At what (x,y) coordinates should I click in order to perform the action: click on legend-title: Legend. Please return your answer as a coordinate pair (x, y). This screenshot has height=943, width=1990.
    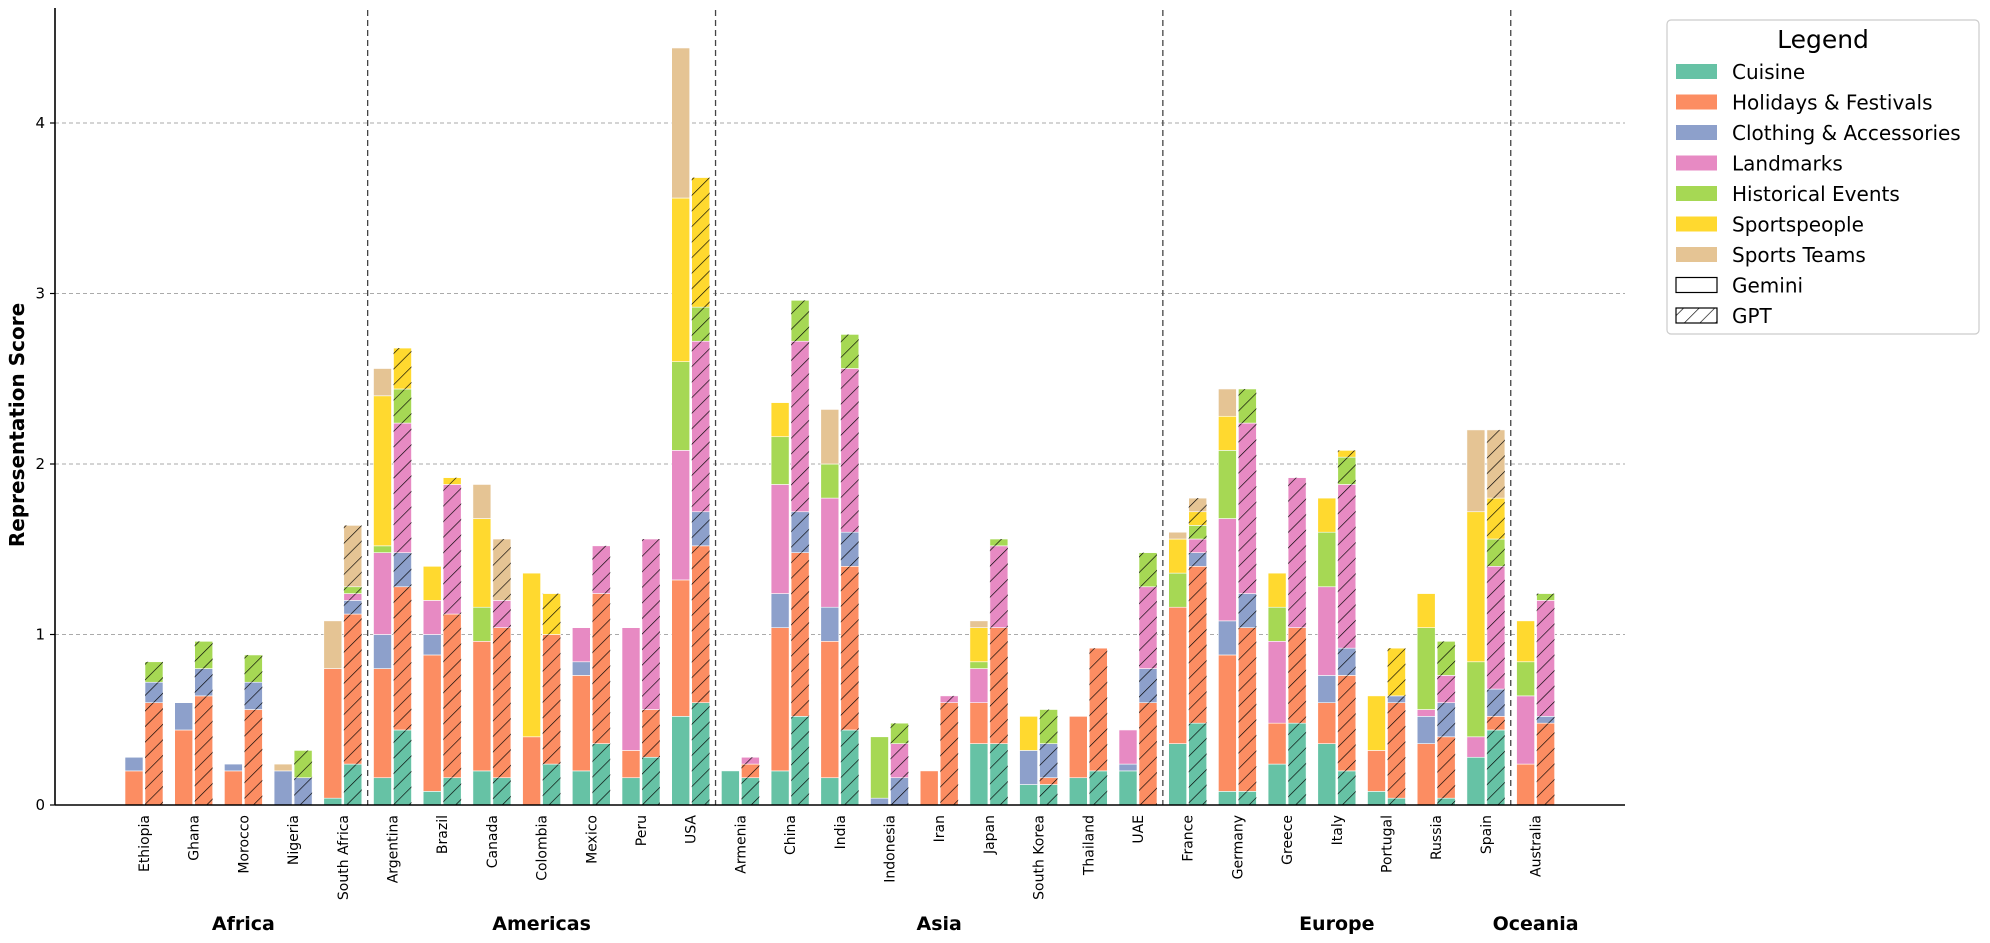
    Looking at the image, I should click on (1823, 39).